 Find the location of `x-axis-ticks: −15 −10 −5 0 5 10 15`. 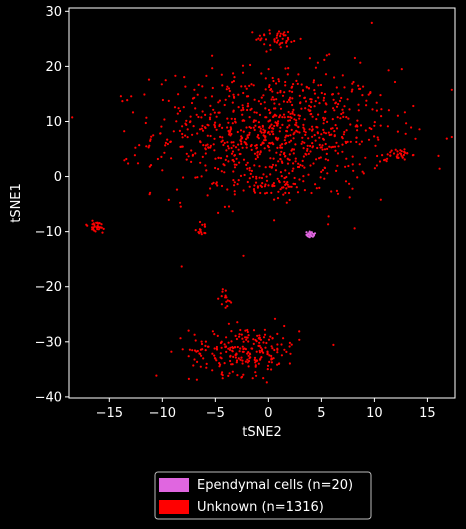

x-axis-ticks: −15 −10 −5 0 5 10 15 is located at coordinates (266, 409).